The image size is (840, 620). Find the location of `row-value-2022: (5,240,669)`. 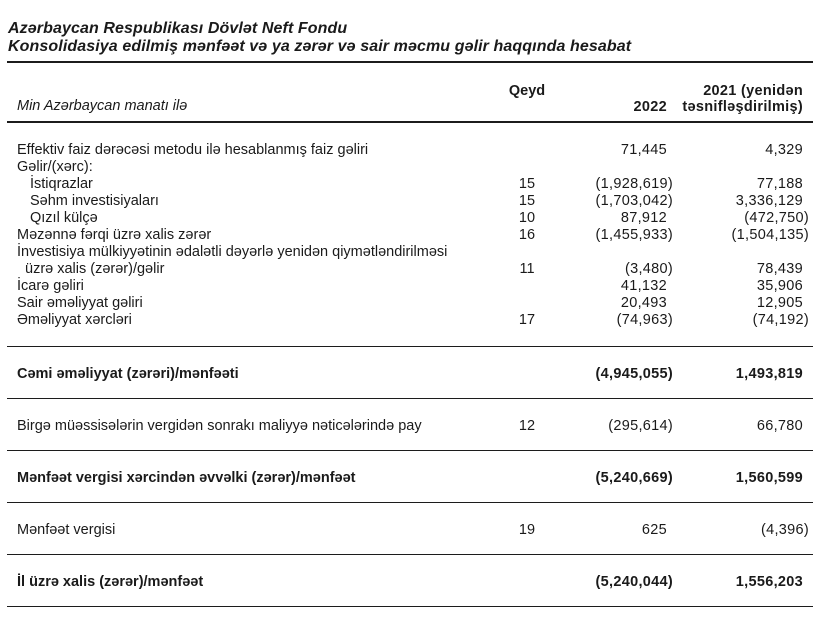

row-value-2022: (5,240,669) is located at coordinates (634, 478).